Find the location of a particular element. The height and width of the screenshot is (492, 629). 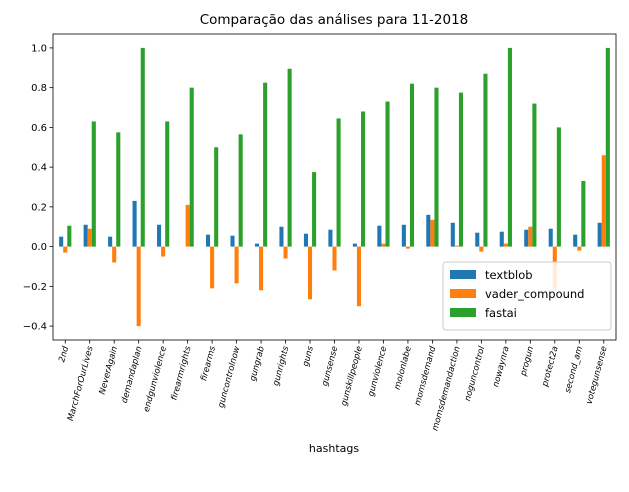

bar-fastai-nowaynra is located at coordinates (509, 147).